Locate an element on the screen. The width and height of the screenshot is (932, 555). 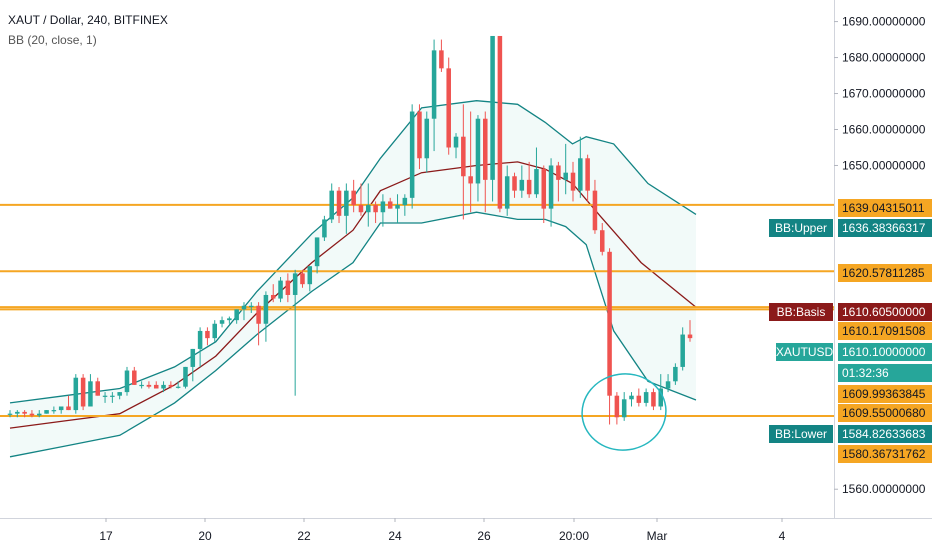
x-tick-label: 24 is located at coordinates (395, 536).